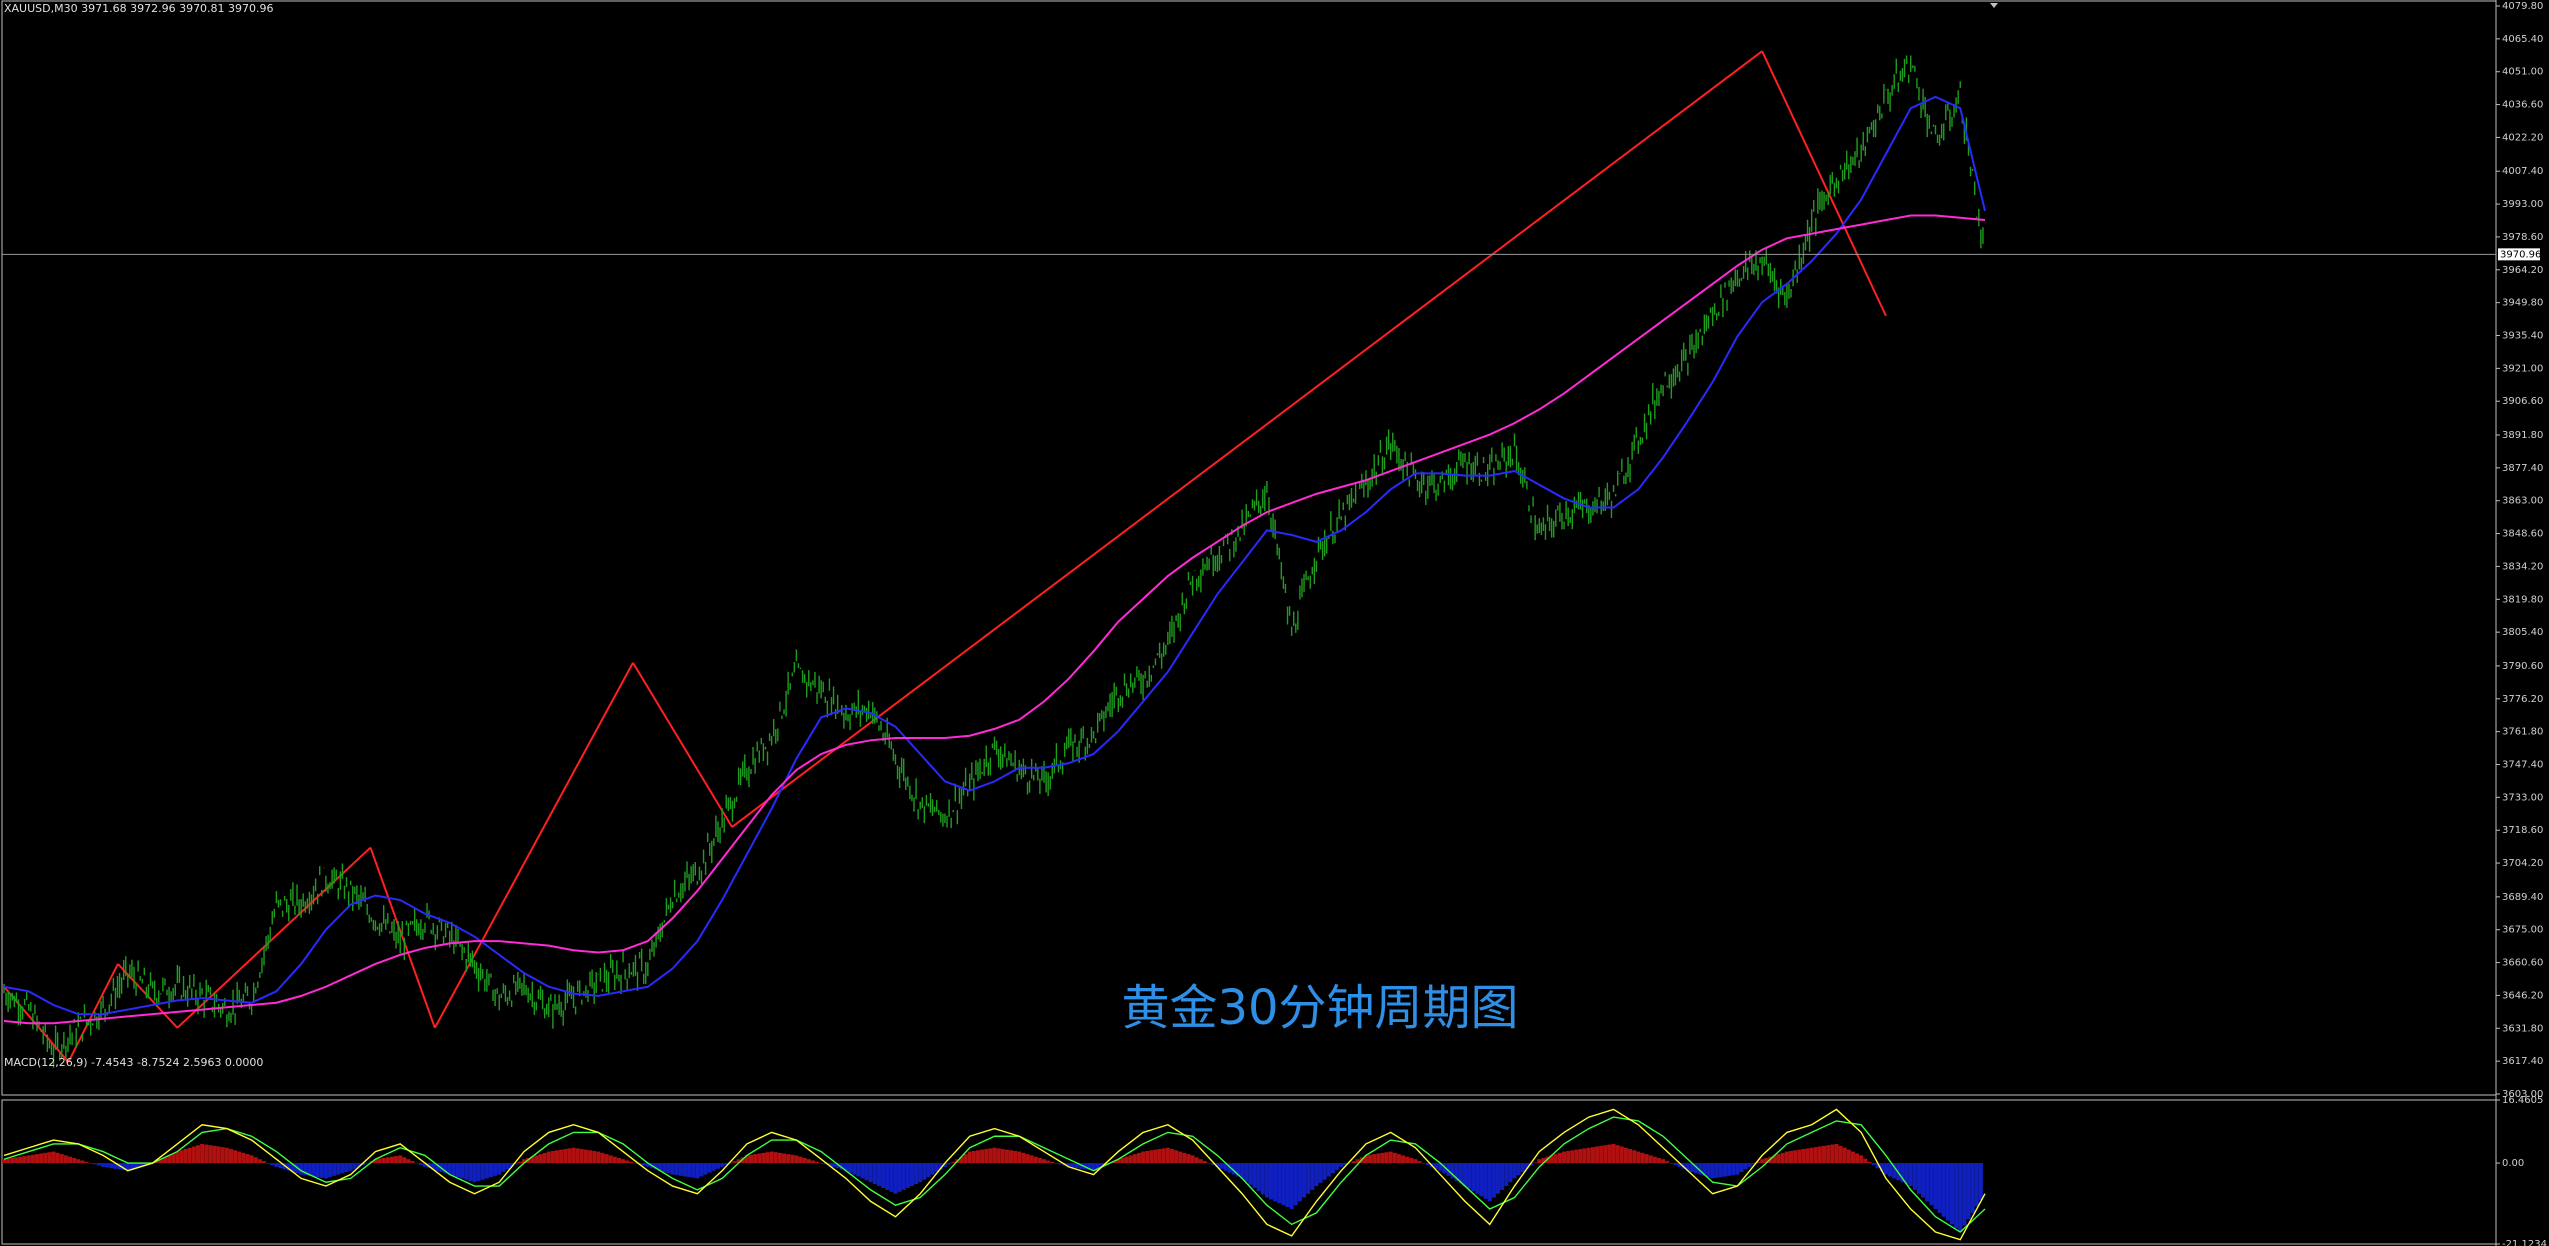 This screenshot has height=1246, width=2549. I want to click on y-tick-label: 3689.40, so click(2522, 897).